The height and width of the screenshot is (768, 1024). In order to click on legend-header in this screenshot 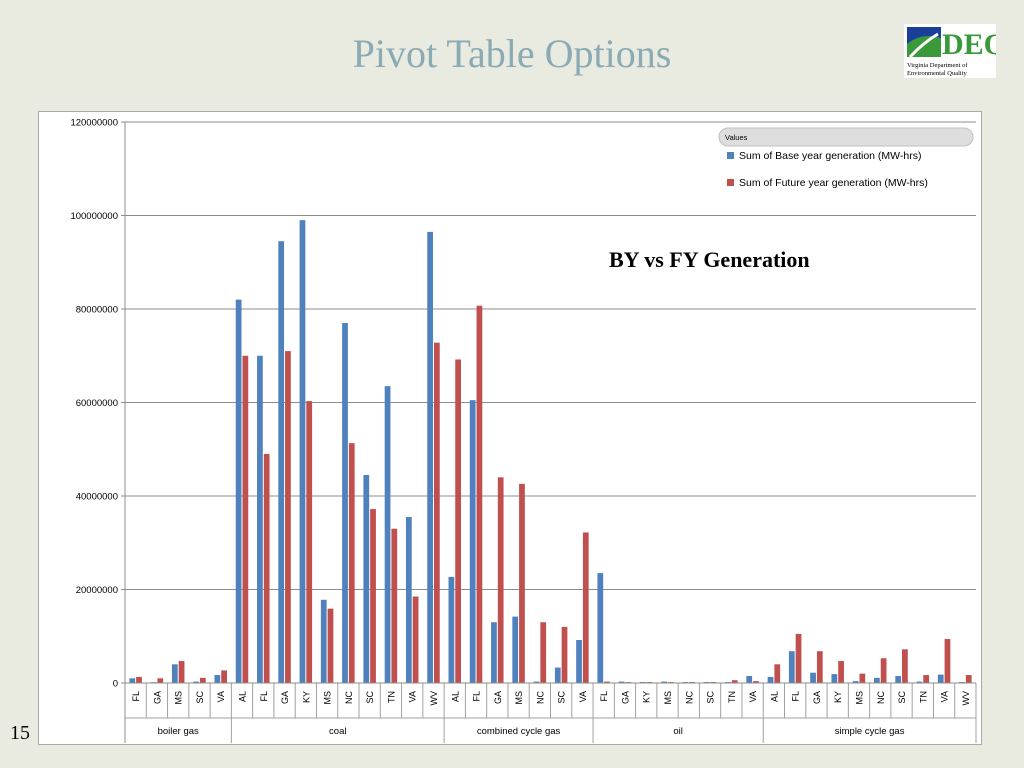, I will do `click(846, 137)`.